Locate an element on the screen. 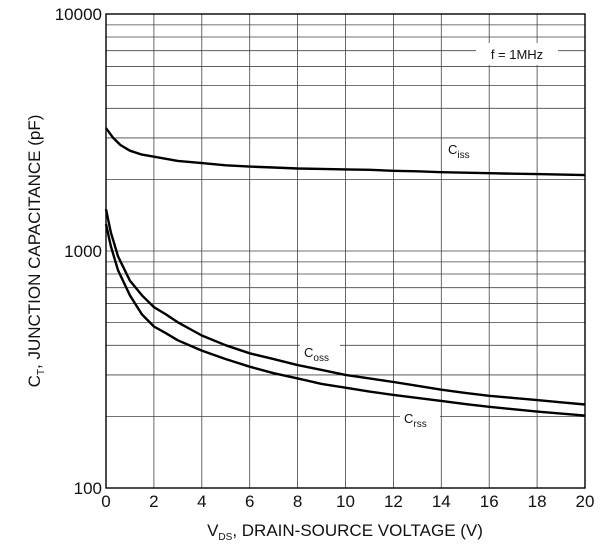 This screenshot has height=546, width=612. label-ciss-main: C is located at coordinates (452, 149).